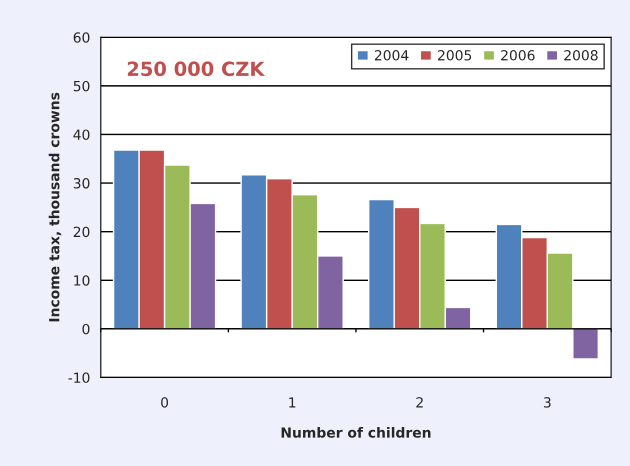 The height and width of the screenshot is (466, 630). What do you see at coordinates (82, 86) in the screenshot?
I see `y-tick-label: 50` at bounding box center [82, 86].